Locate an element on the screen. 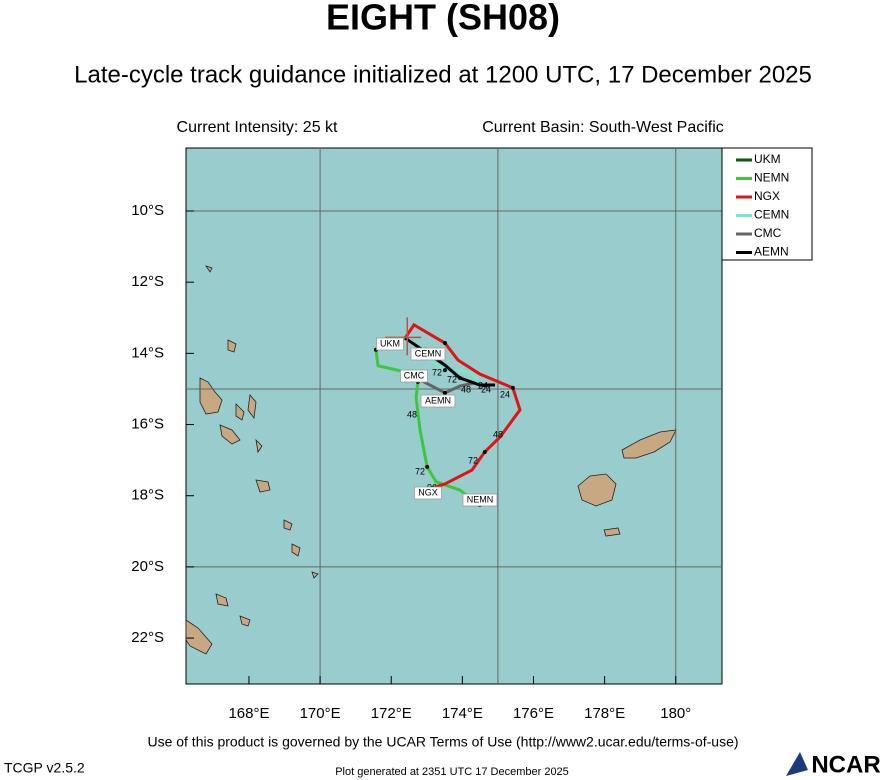  legend-label: NGX is located at coordinates (767, 196).